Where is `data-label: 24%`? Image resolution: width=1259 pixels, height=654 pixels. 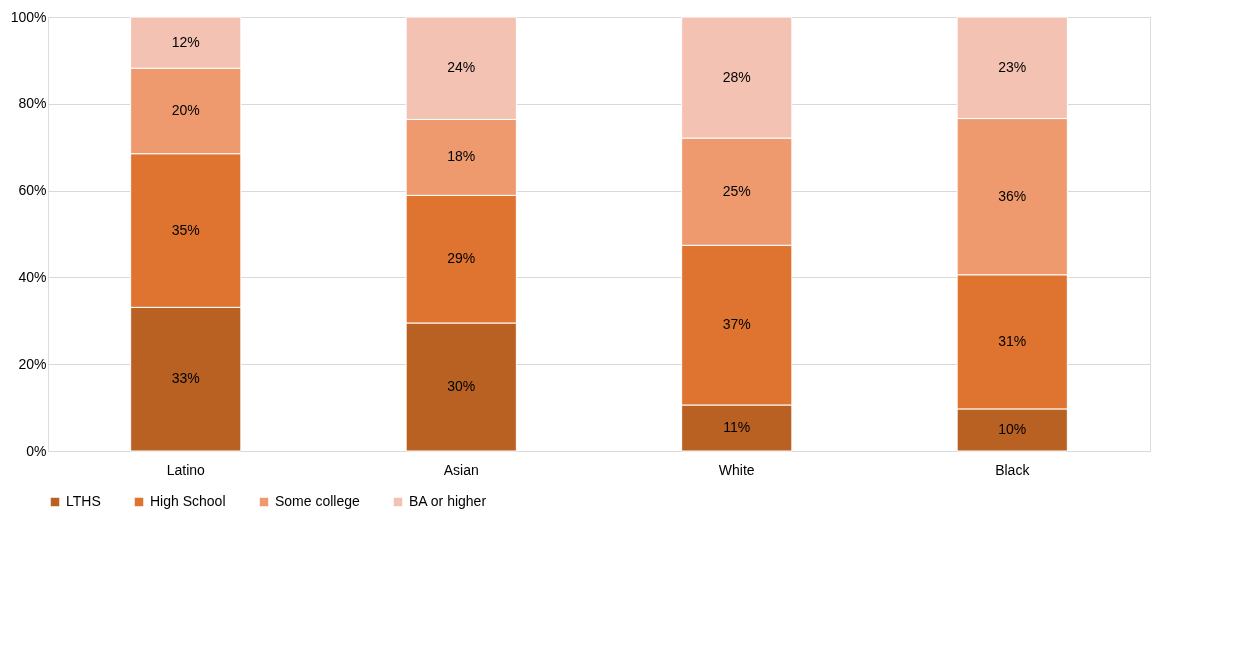
data-label: 24% is located at coordinates (461, 67).